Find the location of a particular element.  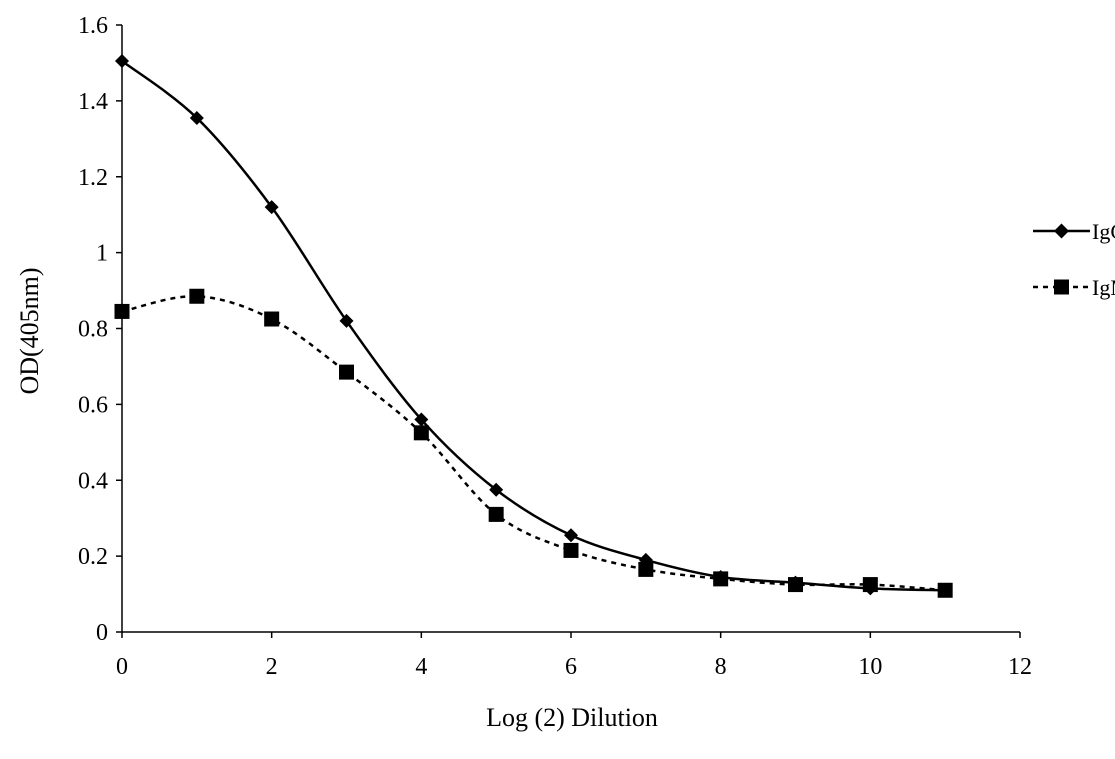

y-tick-label: 0.8 is located at coordinates (93, 330).